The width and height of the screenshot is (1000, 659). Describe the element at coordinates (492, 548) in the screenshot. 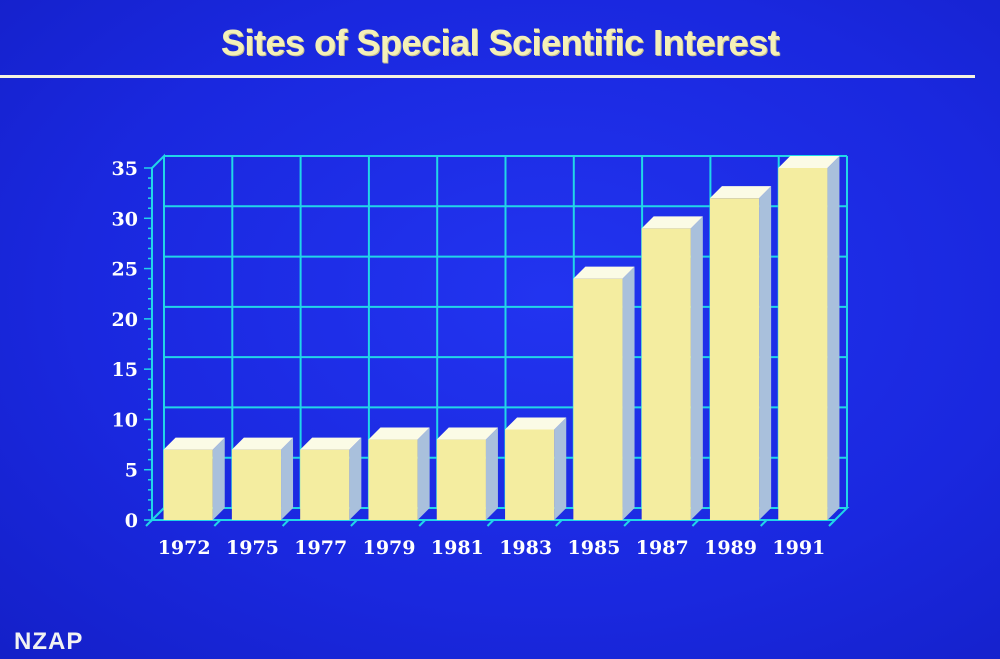

I see `x-axis-ticks: 1972 1975 1977 1979 1981 1983 1985 1987 1989 1991` at that location.